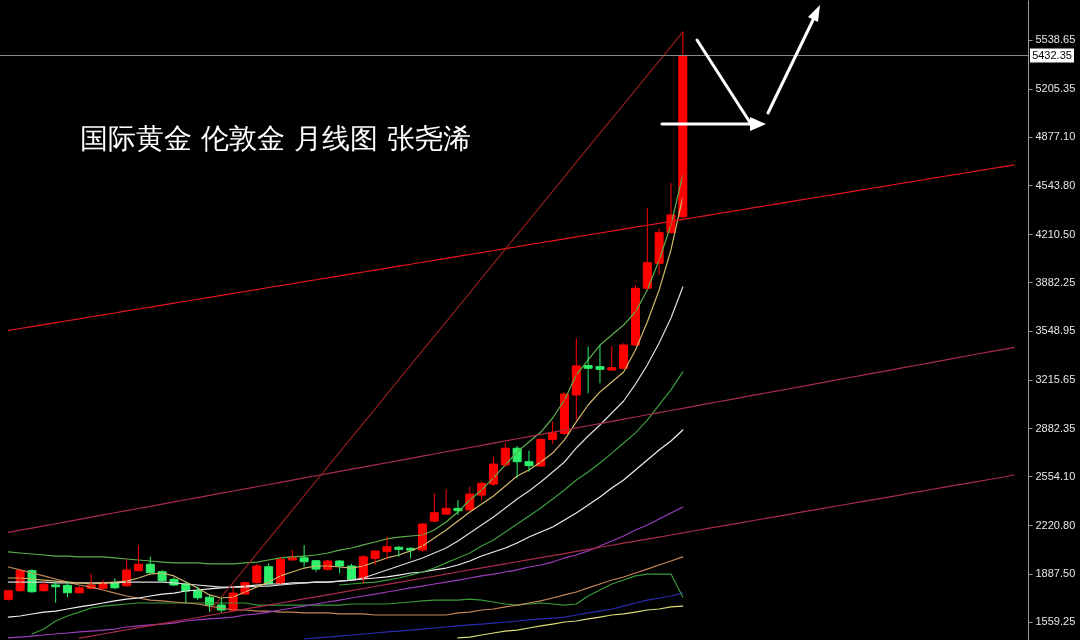 This screenshot has height=640, width=1080. Describe the element at coordinates (1055, 88) in the screenshot. I see `y-tick-label: 5205.35` at that location.